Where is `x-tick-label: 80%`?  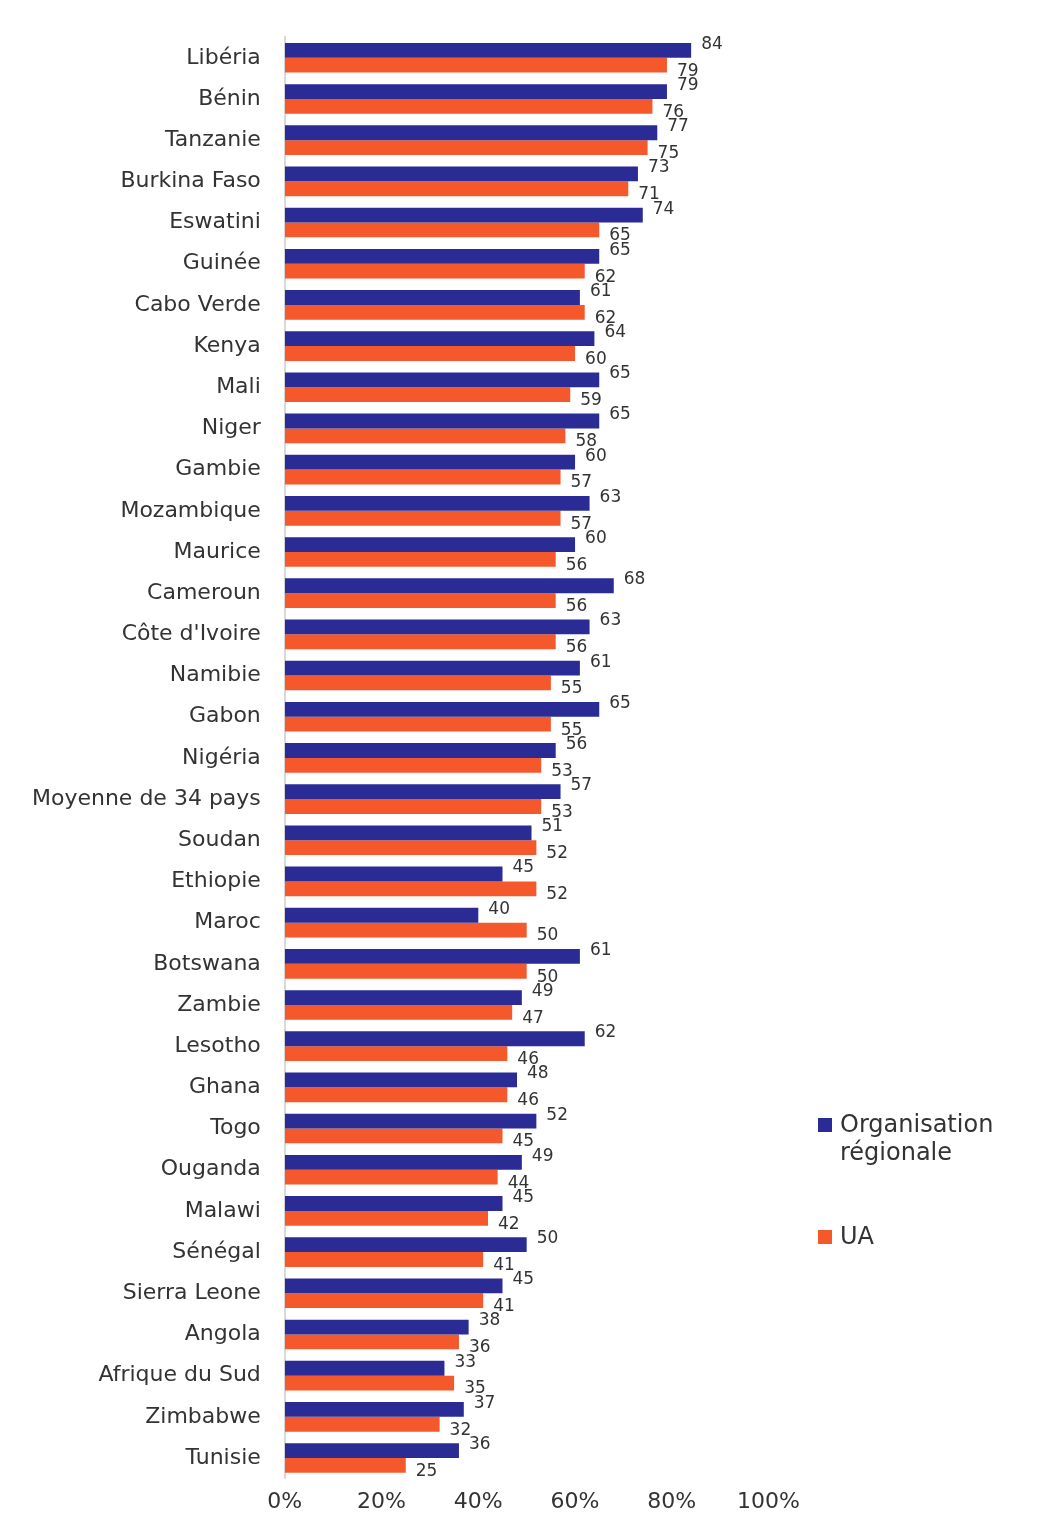
x-tick-label: 80% is located at coordinates (672, 1500).